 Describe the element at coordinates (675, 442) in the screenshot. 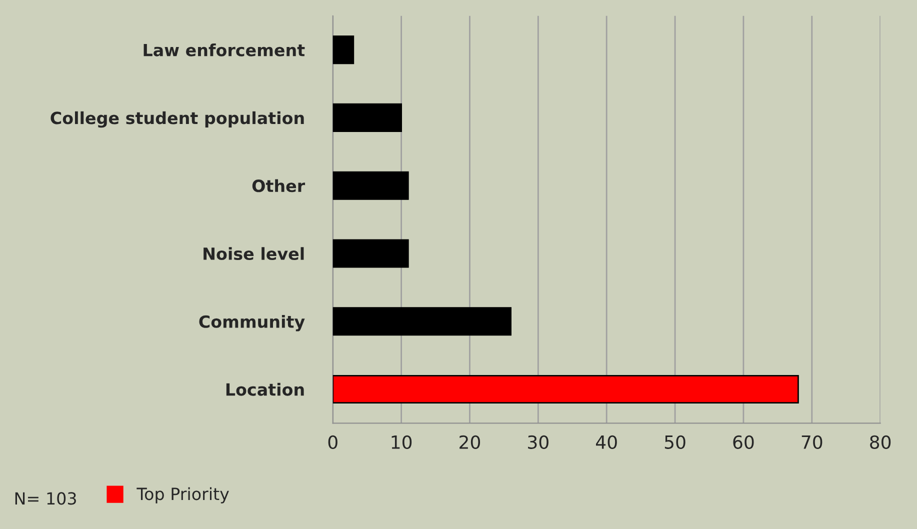

I see `x-tick-label: 50` at that location.